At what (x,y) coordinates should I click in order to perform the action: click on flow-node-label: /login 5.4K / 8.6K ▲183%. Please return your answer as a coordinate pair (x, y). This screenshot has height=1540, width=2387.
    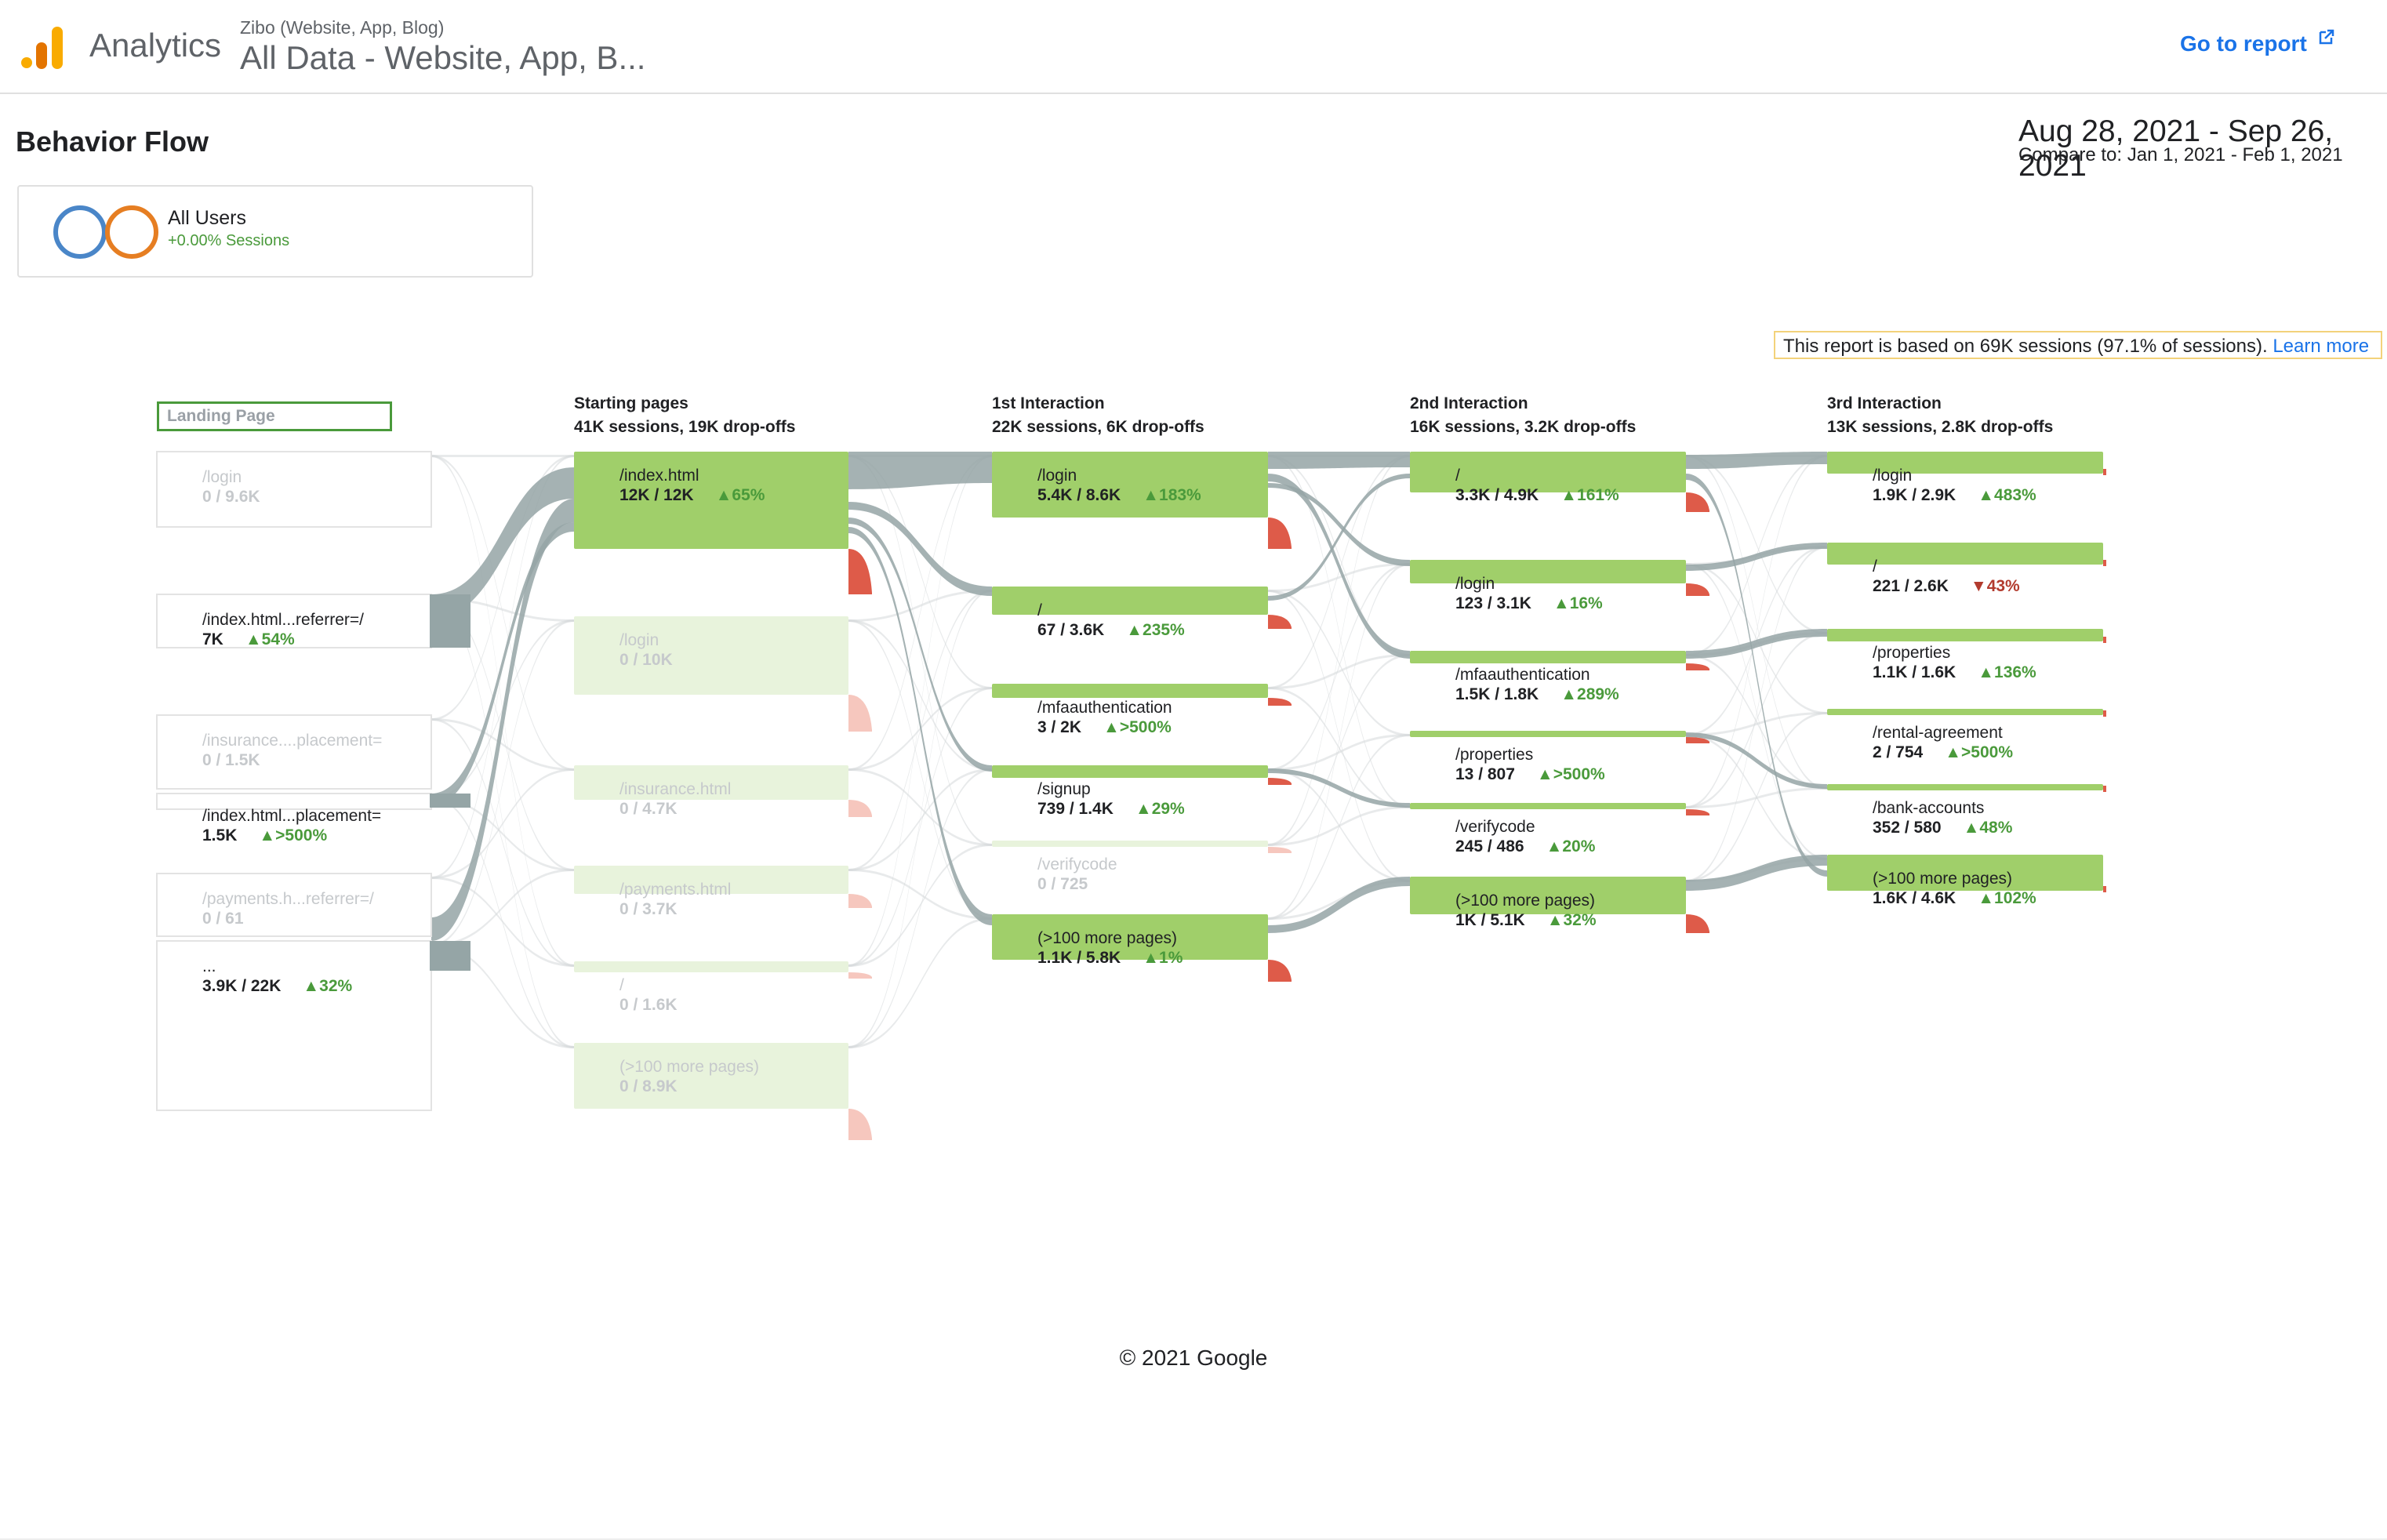
    Looking at the image, I should click on (1119, 486).